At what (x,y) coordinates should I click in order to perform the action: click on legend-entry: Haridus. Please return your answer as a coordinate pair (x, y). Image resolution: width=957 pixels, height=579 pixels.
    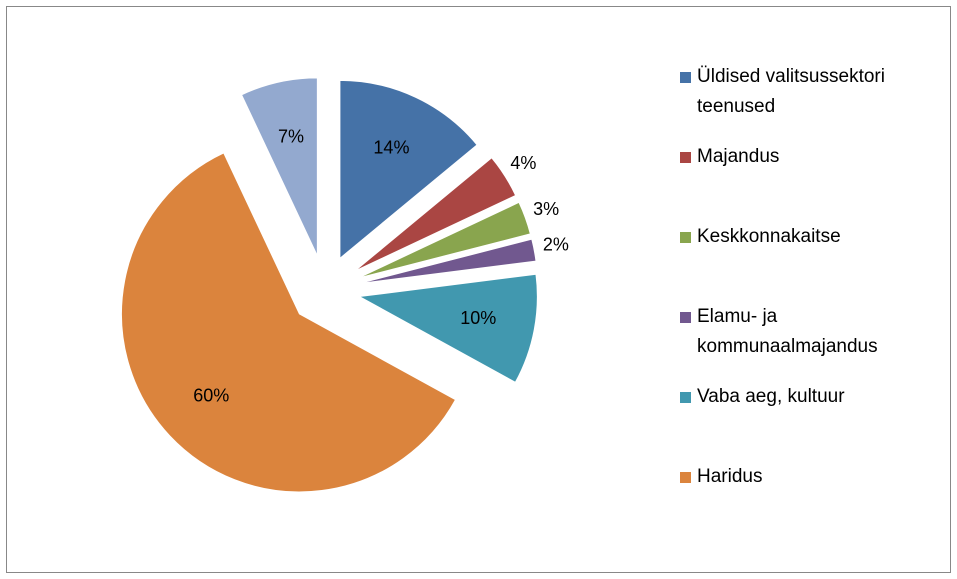
    Looking at the image, I should click on (816, 477).